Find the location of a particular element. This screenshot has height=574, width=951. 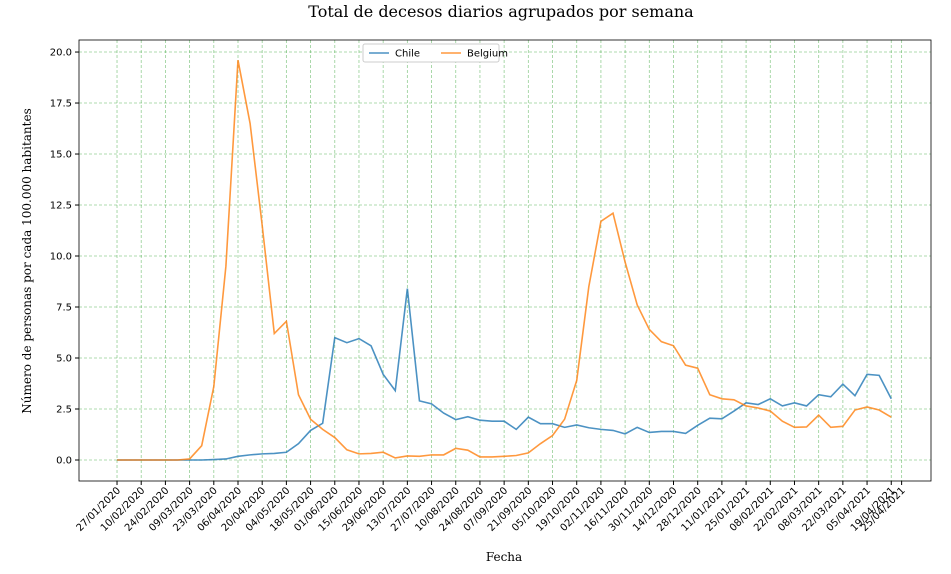

y-tick-label: 20.0 is located at coordinates (61, 53).